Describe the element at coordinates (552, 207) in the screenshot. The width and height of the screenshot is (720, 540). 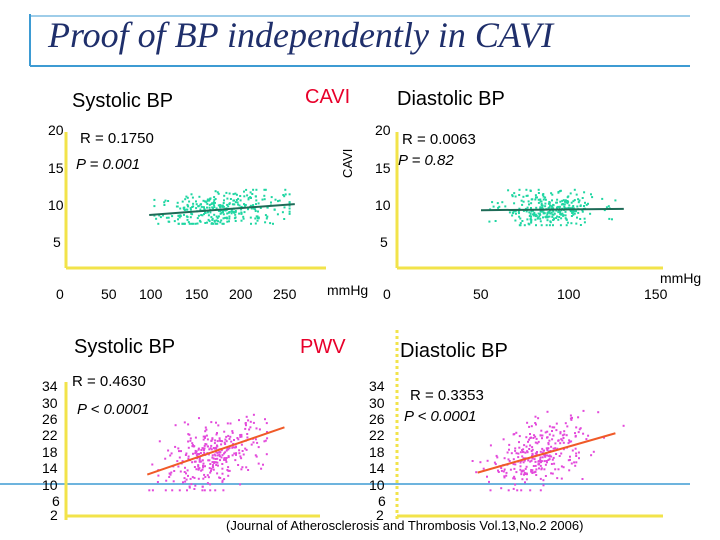
I see `plot-diastolic-cavi` at that location.